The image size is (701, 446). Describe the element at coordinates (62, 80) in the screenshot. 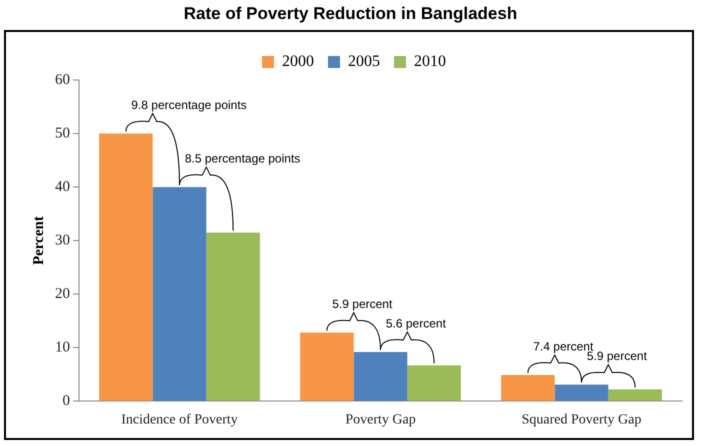

I see `y-tick-label: 60` at that location.